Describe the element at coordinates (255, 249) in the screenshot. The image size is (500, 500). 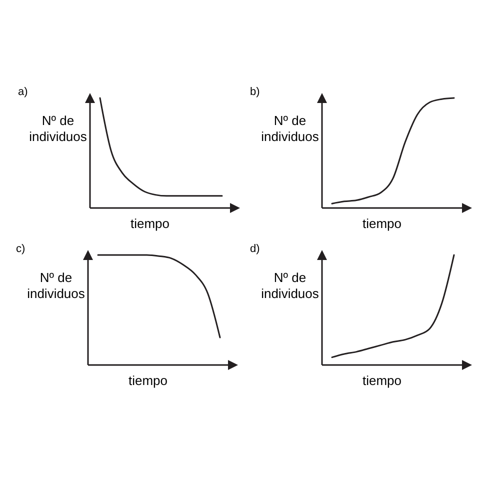
I see `chart-title: d)` at that location.